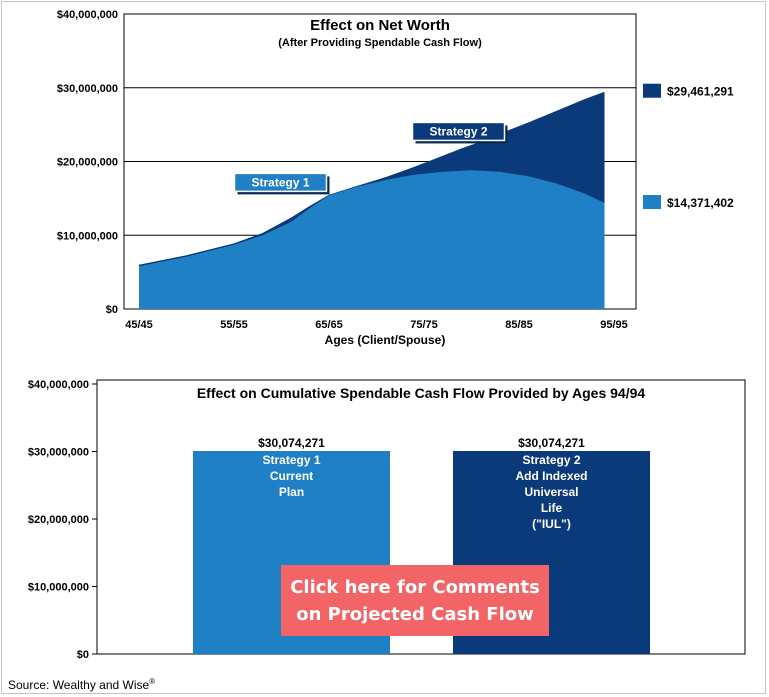  What do you see at coordinates (424, 325) in the screenshot?
I see `net-worth-x-tick-label: 75/75` at bounding box center [424, 325].